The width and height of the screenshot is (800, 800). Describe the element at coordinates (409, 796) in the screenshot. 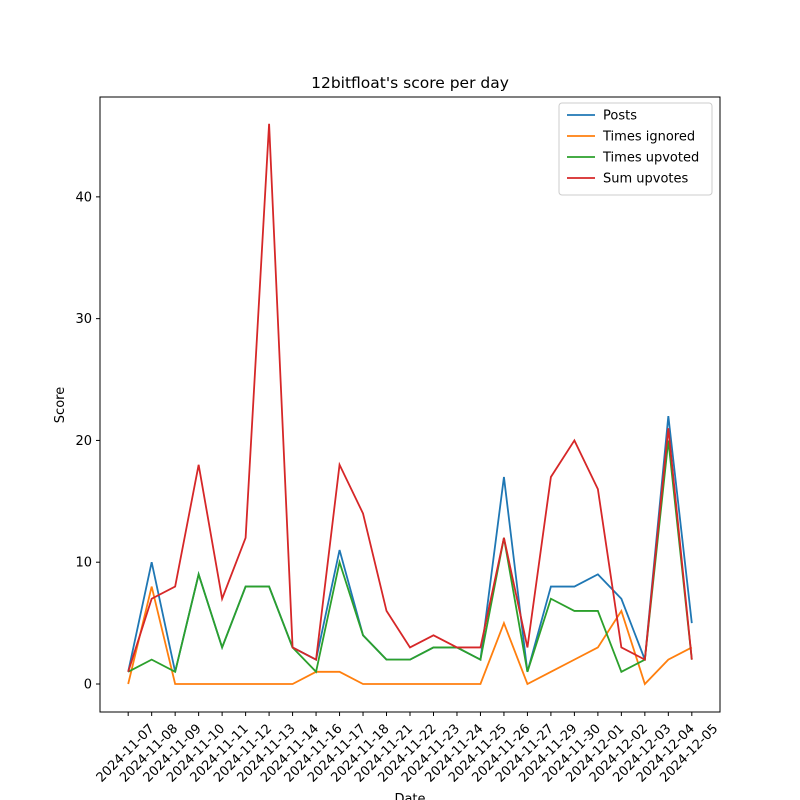

I see `x-axis-label: Date` at that location.